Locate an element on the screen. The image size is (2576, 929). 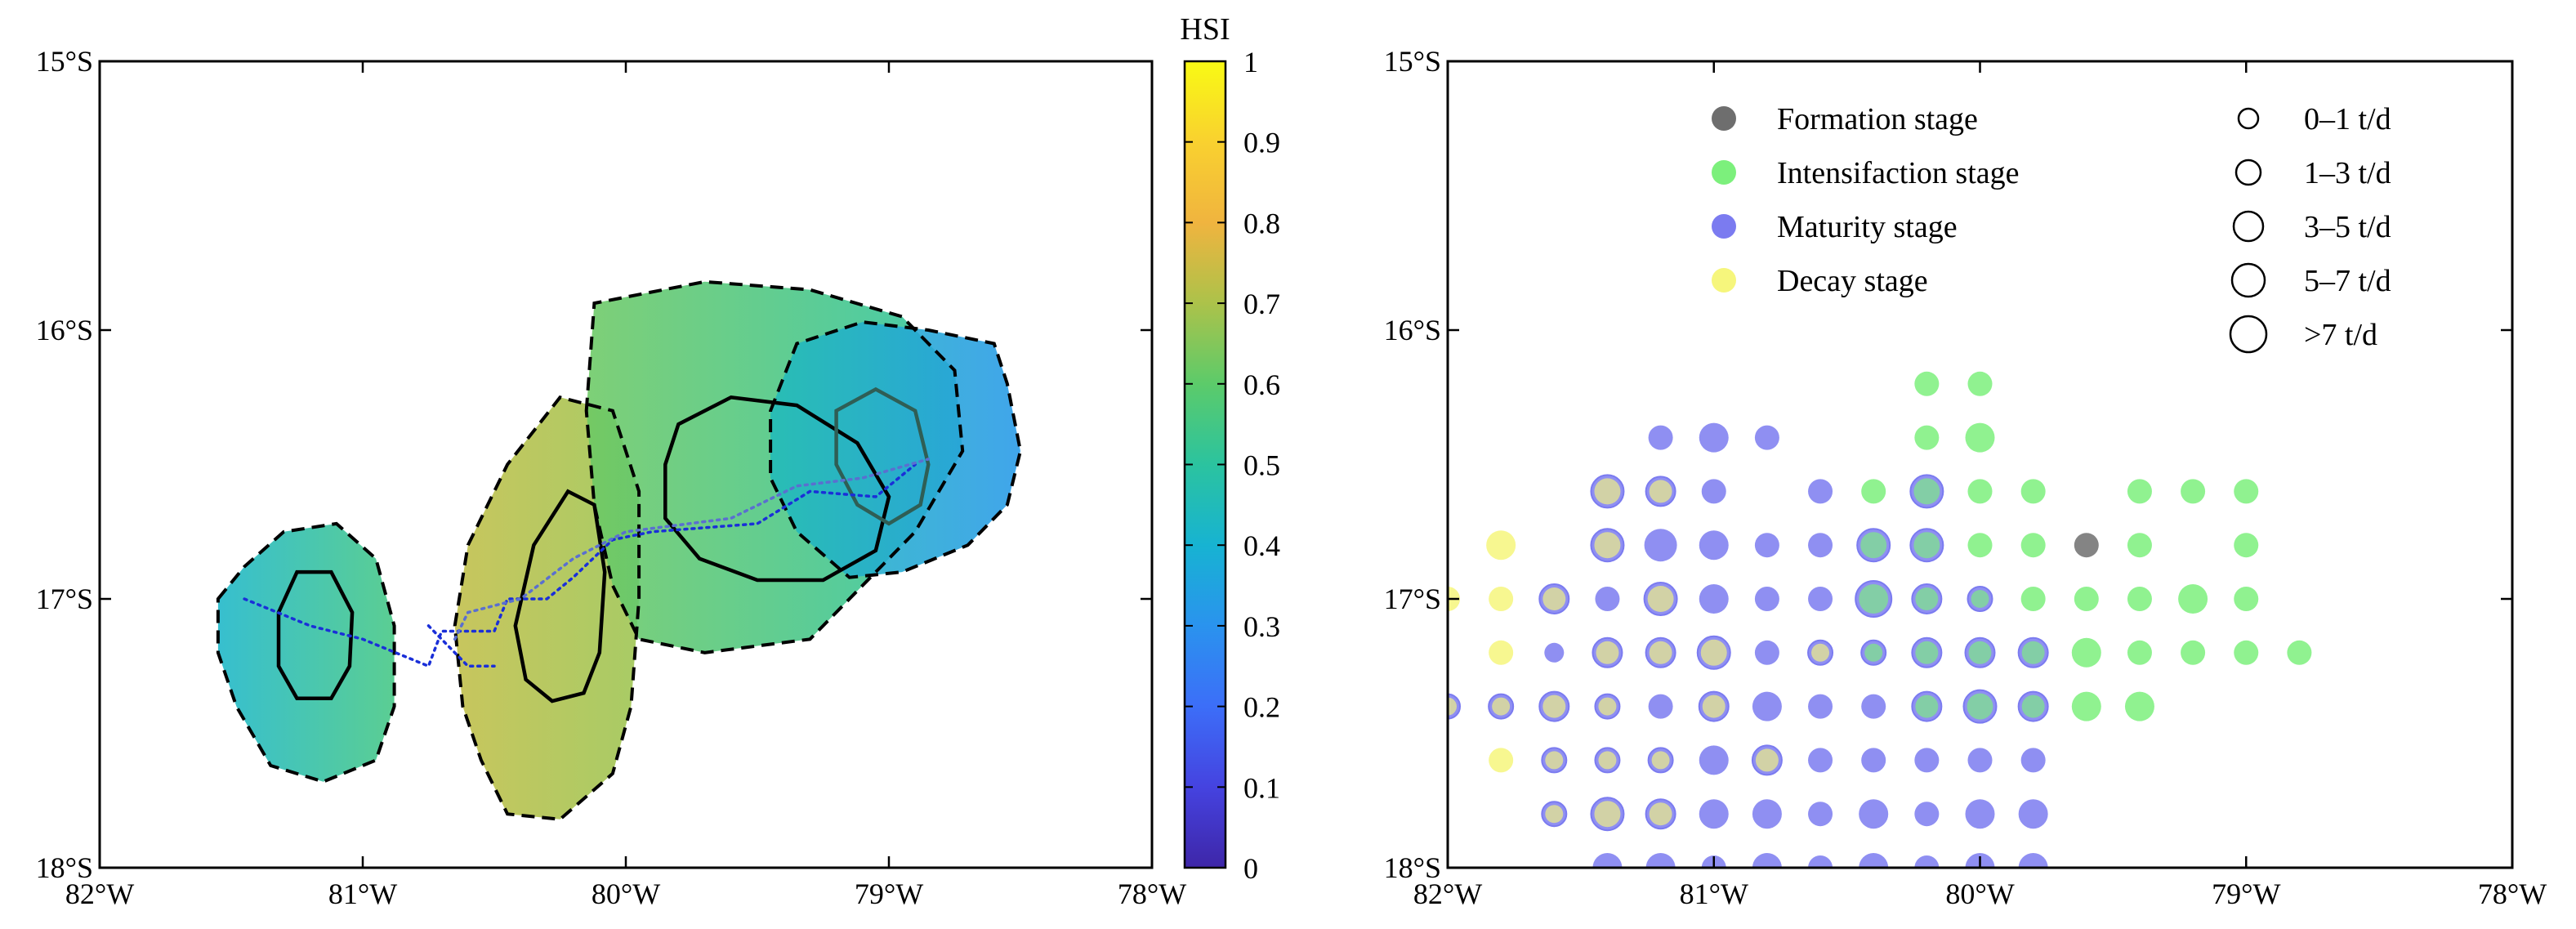
size-legend-label: 0–1 t/d is located at coordinates (2348, 119).